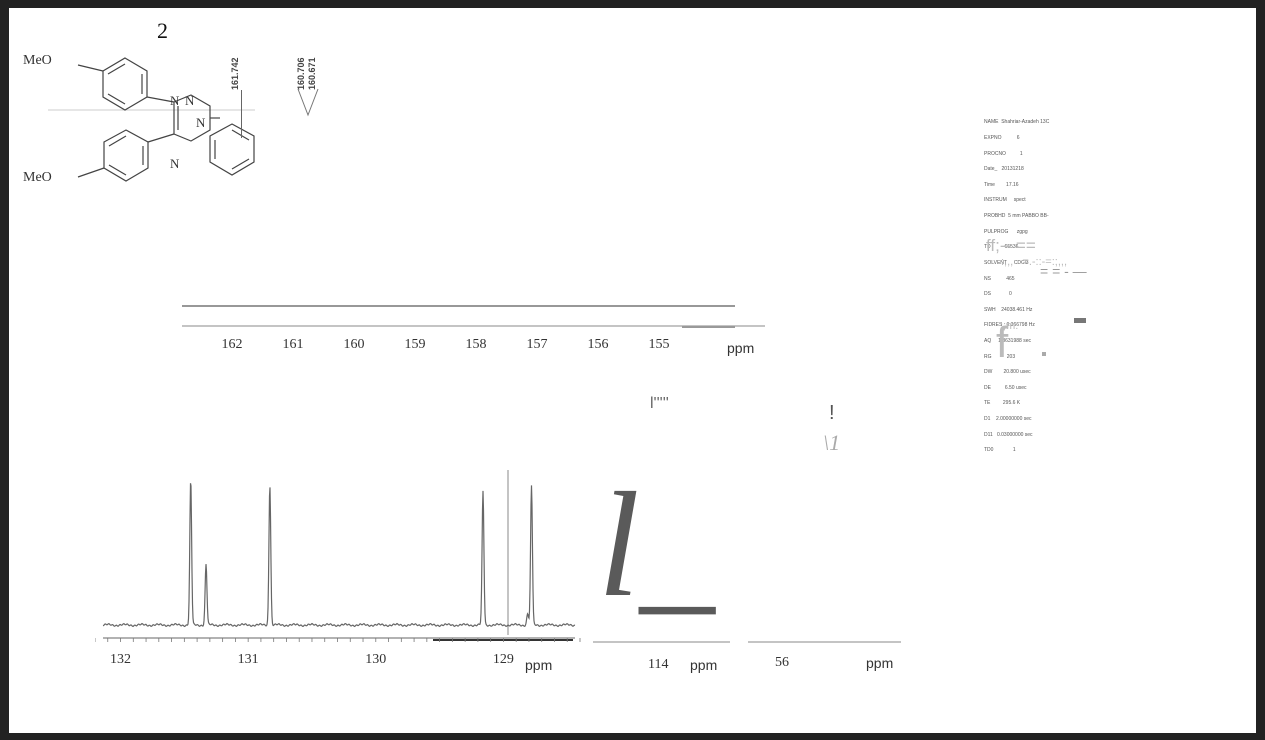 This screenshot has height=740, width=1265. What do you see at coordinates (241, 114) in the screenshot?
I see `peak-marker-line` at bounding box center [241, 114].